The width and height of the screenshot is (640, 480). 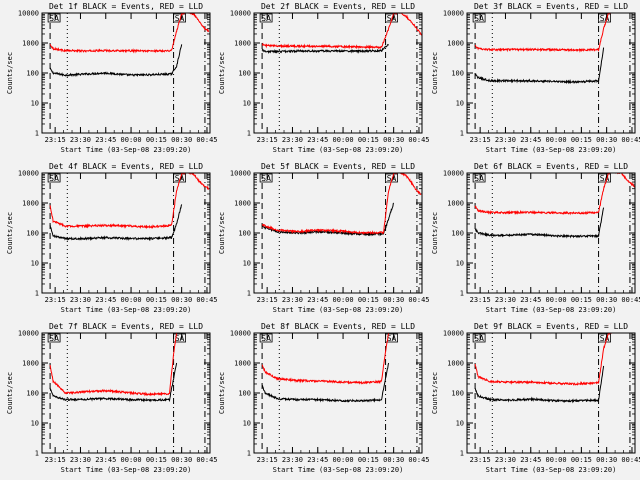 What do you see at coordinates (126, 326) in the screenshot?
I see `chart-title: Det 7f BLACK = Events, RED = LLD` at bounding box center [126, 326].